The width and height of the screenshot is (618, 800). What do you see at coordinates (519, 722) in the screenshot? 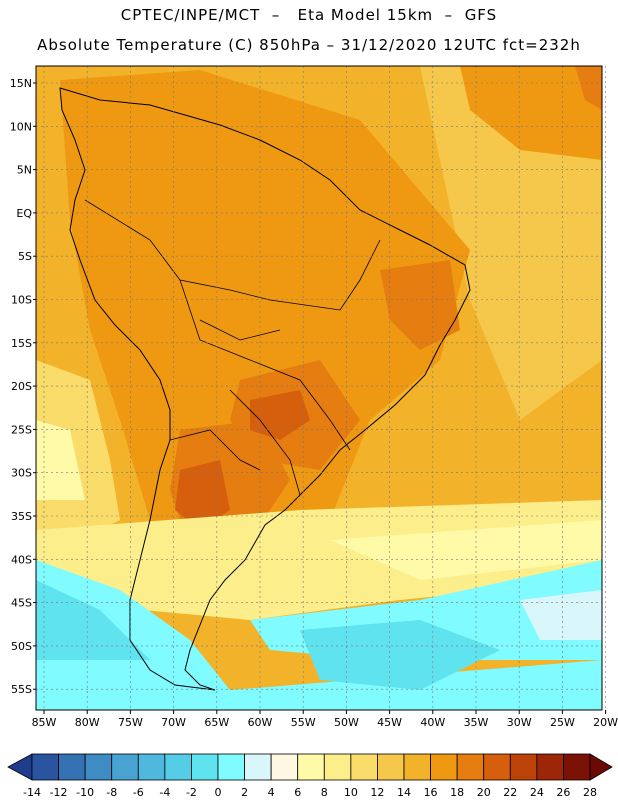
I see `lon-label: 30W` at bounding box center [519, 722].